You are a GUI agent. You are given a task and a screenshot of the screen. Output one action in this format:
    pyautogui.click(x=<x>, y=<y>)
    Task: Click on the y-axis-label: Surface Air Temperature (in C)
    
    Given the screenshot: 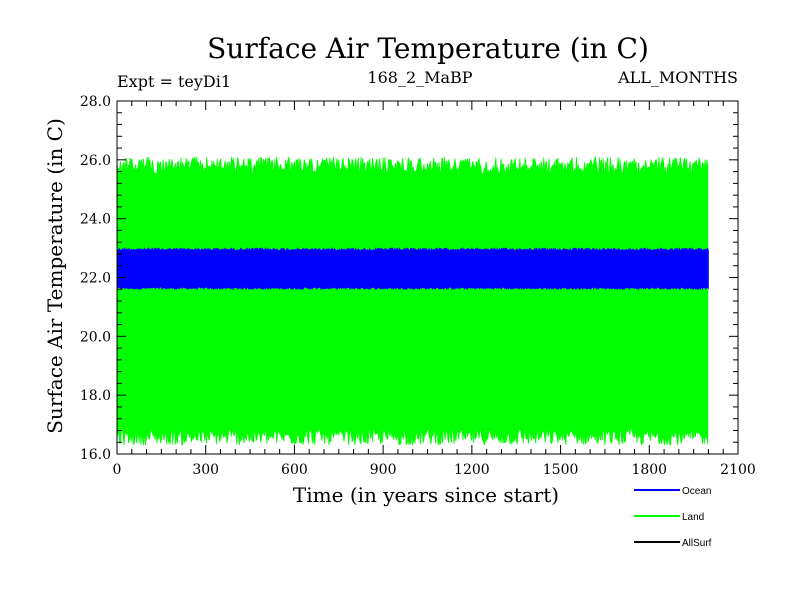 What is the action you would take?
    pyautogui.click(x=55, y=276)
    